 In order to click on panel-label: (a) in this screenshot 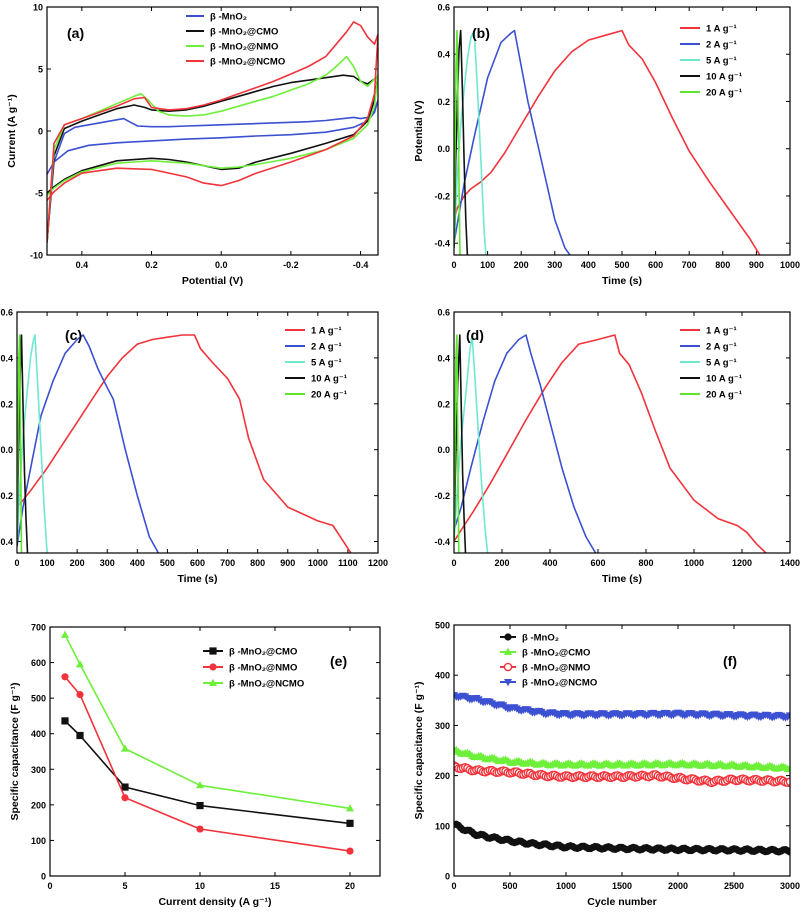, I will do `click(75, 33)`.